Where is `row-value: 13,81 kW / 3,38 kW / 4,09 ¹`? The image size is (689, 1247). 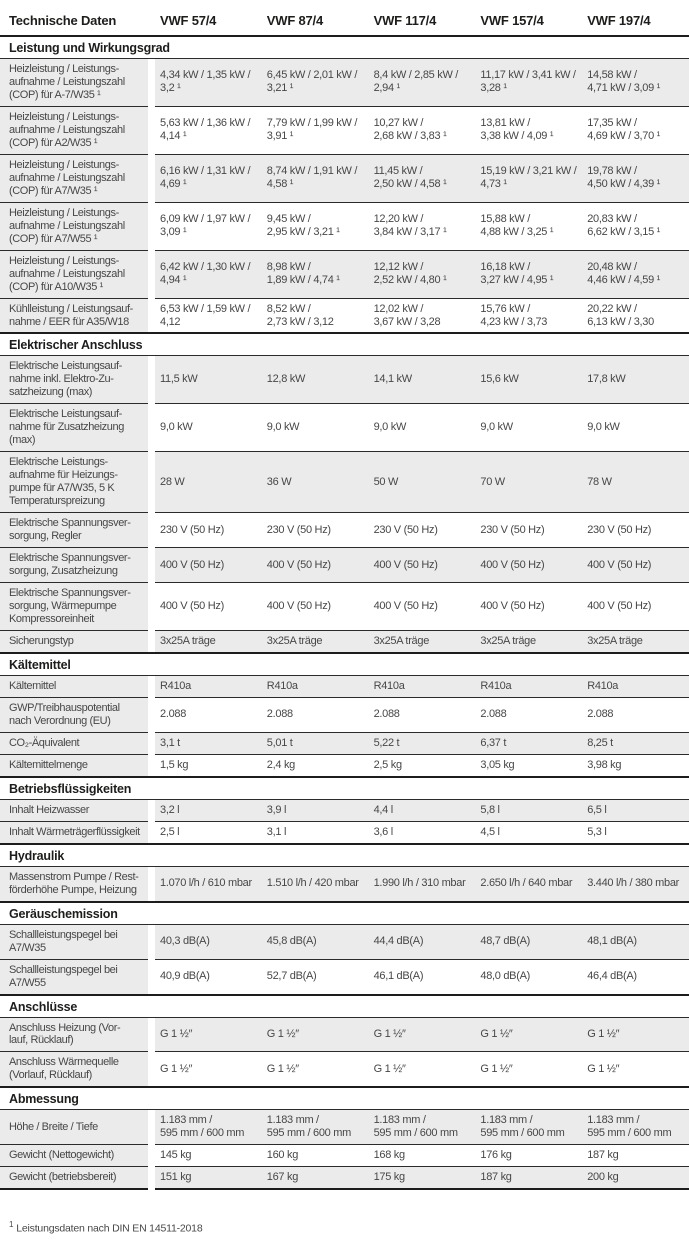 row-value: 13,81 kW / 3,38 kW / 4,09 ¹ is located at coordinates (517, 130).